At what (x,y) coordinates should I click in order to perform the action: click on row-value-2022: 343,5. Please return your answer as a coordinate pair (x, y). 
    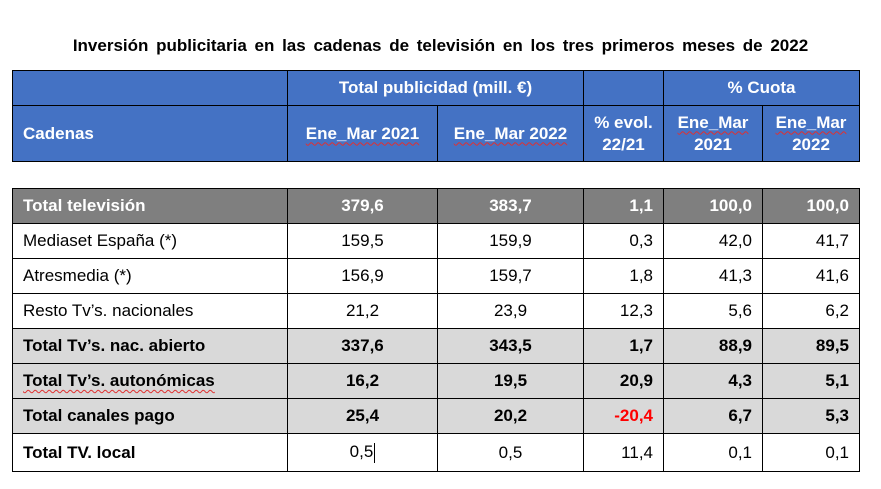
    Looking at the image, I should click on (510, 346).